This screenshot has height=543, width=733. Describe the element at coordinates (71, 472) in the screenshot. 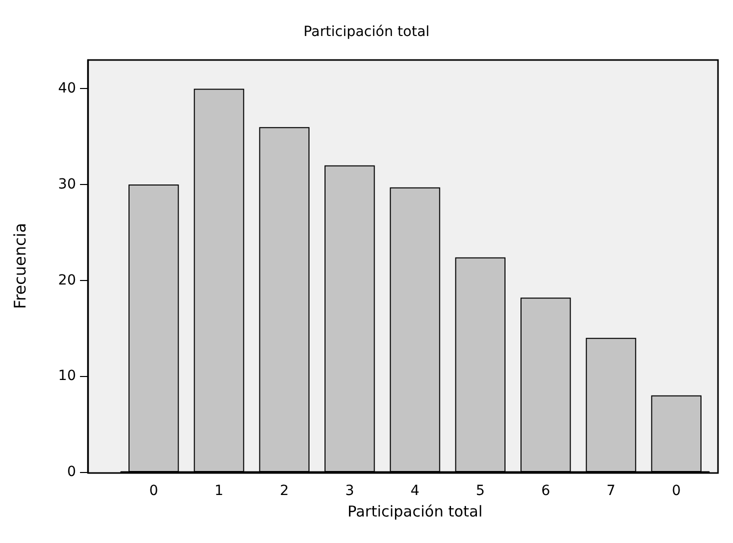

I see `y-tick-label: 0` at that location.